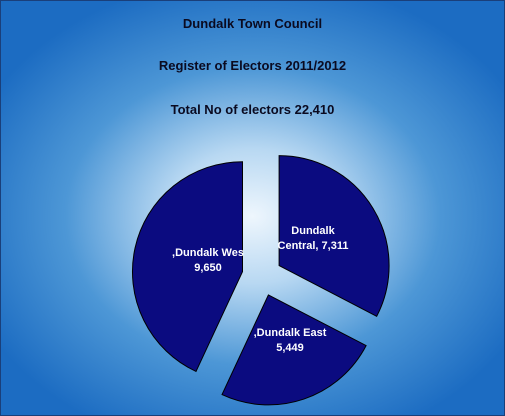 This screenshot has width=505, height=416. I want to click on slice-dundalk-west, so click(187, 267).